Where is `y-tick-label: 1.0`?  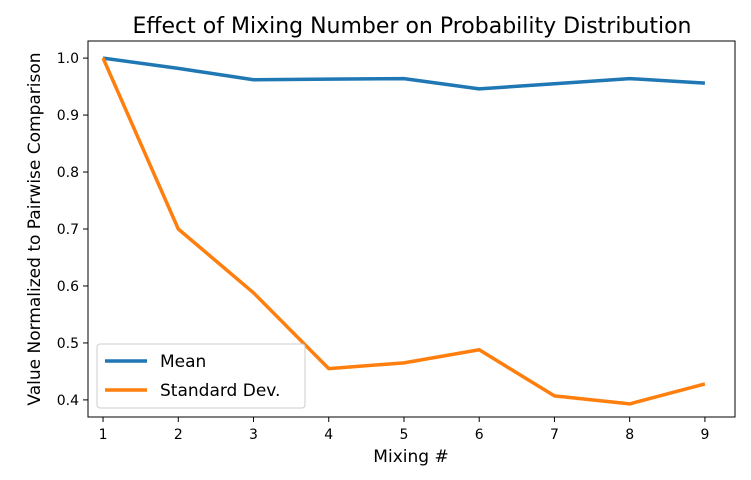
y-tick-label: 1.0 is located at coordinates (68, 59).